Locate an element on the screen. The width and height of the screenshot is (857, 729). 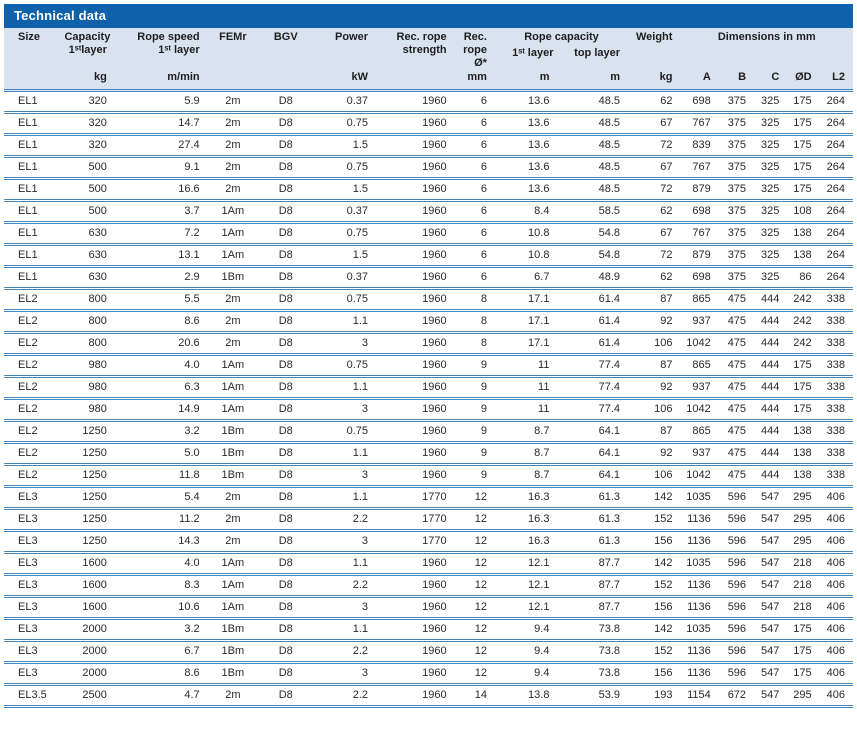
table-cell: 1.1 is located at coordinates (344, 498).